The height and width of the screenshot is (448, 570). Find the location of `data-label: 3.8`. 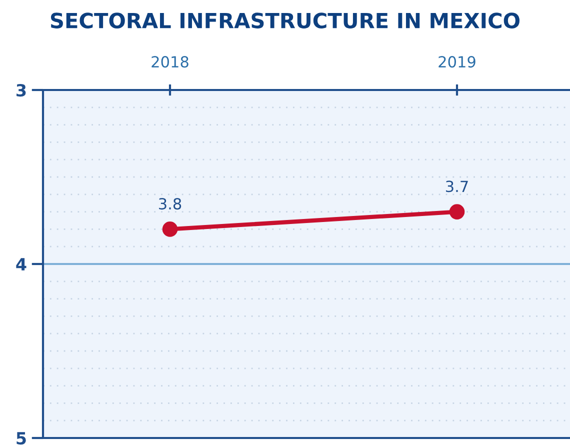

data-label: 3.8 is located at coordinates (170, 204).